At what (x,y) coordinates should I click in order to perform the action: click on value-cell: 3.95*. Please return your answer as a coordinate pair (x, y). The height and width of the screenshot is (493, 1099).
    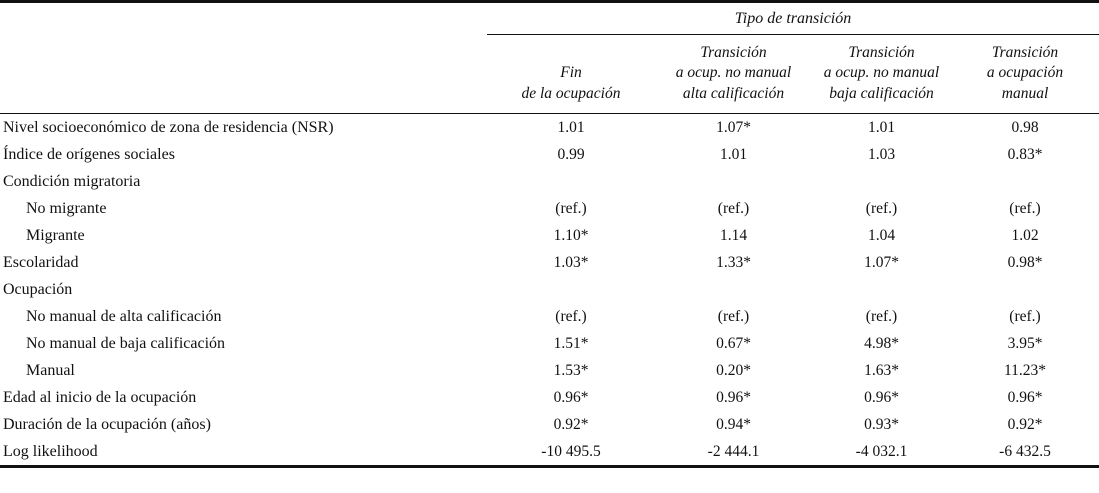
    Looking at the image, I should click on (1025, 343).